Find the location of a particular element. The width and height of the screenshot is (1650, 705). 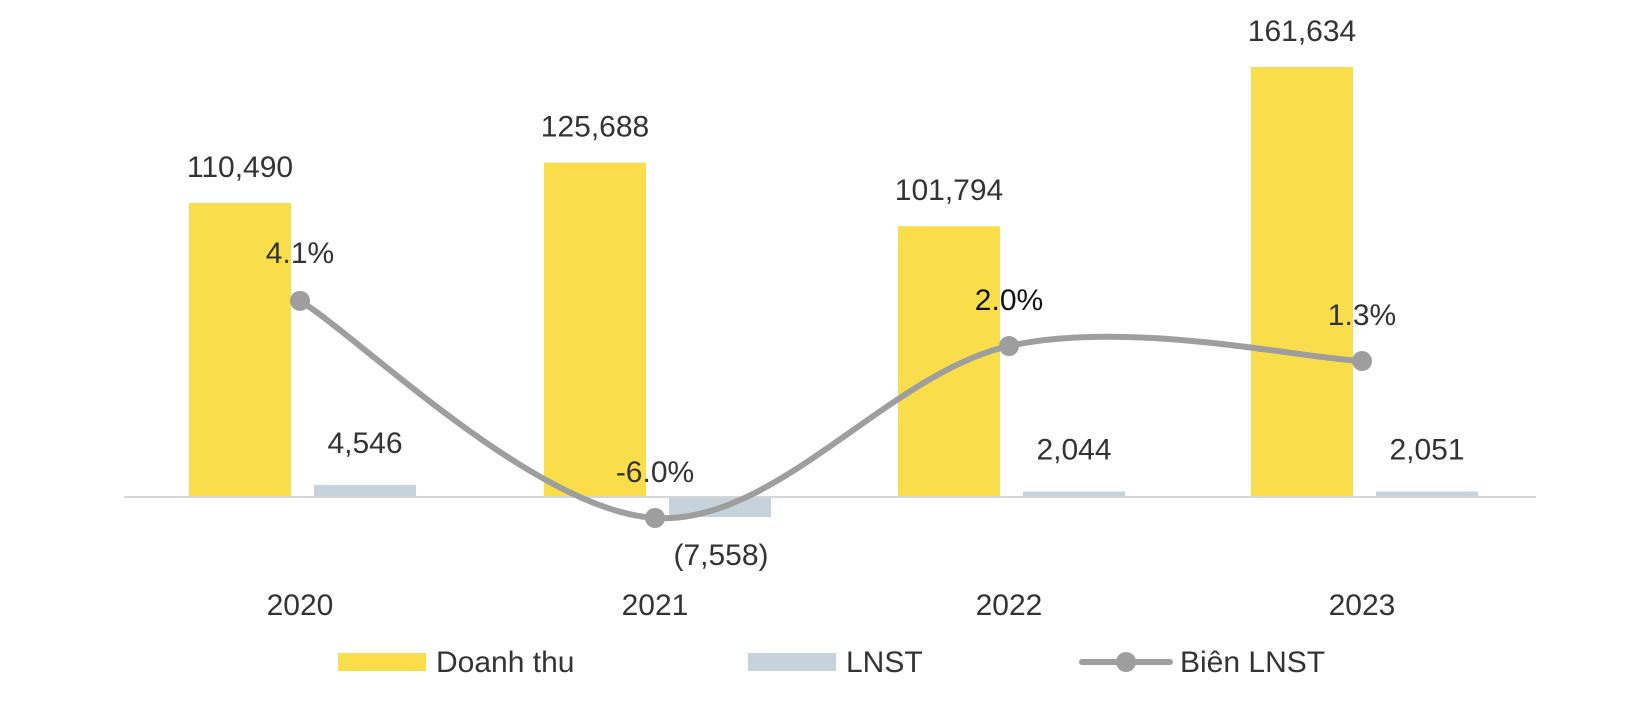

x-tick-2022: 2022 is located at coordinates (1009, 605).